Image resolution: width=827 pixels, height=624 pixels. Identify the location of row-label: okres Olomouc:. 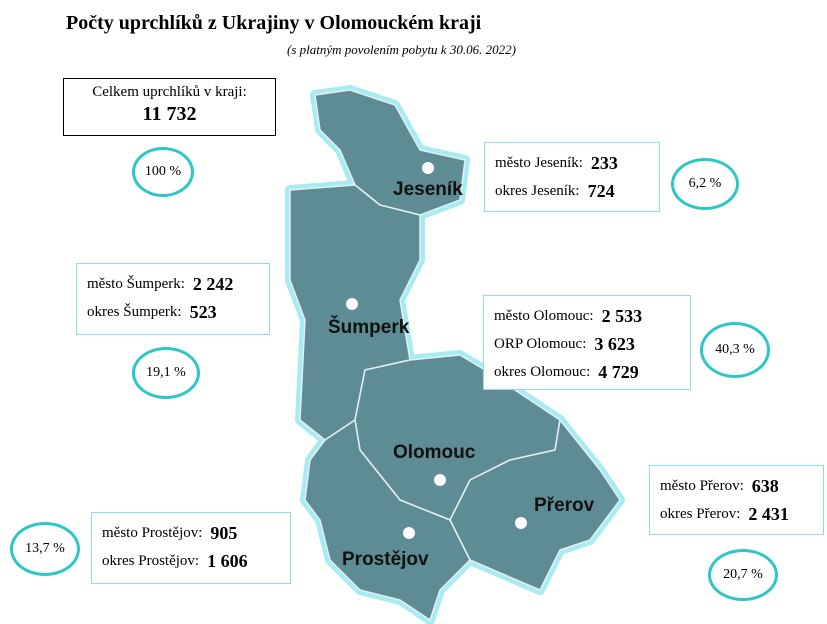
(542, 371).